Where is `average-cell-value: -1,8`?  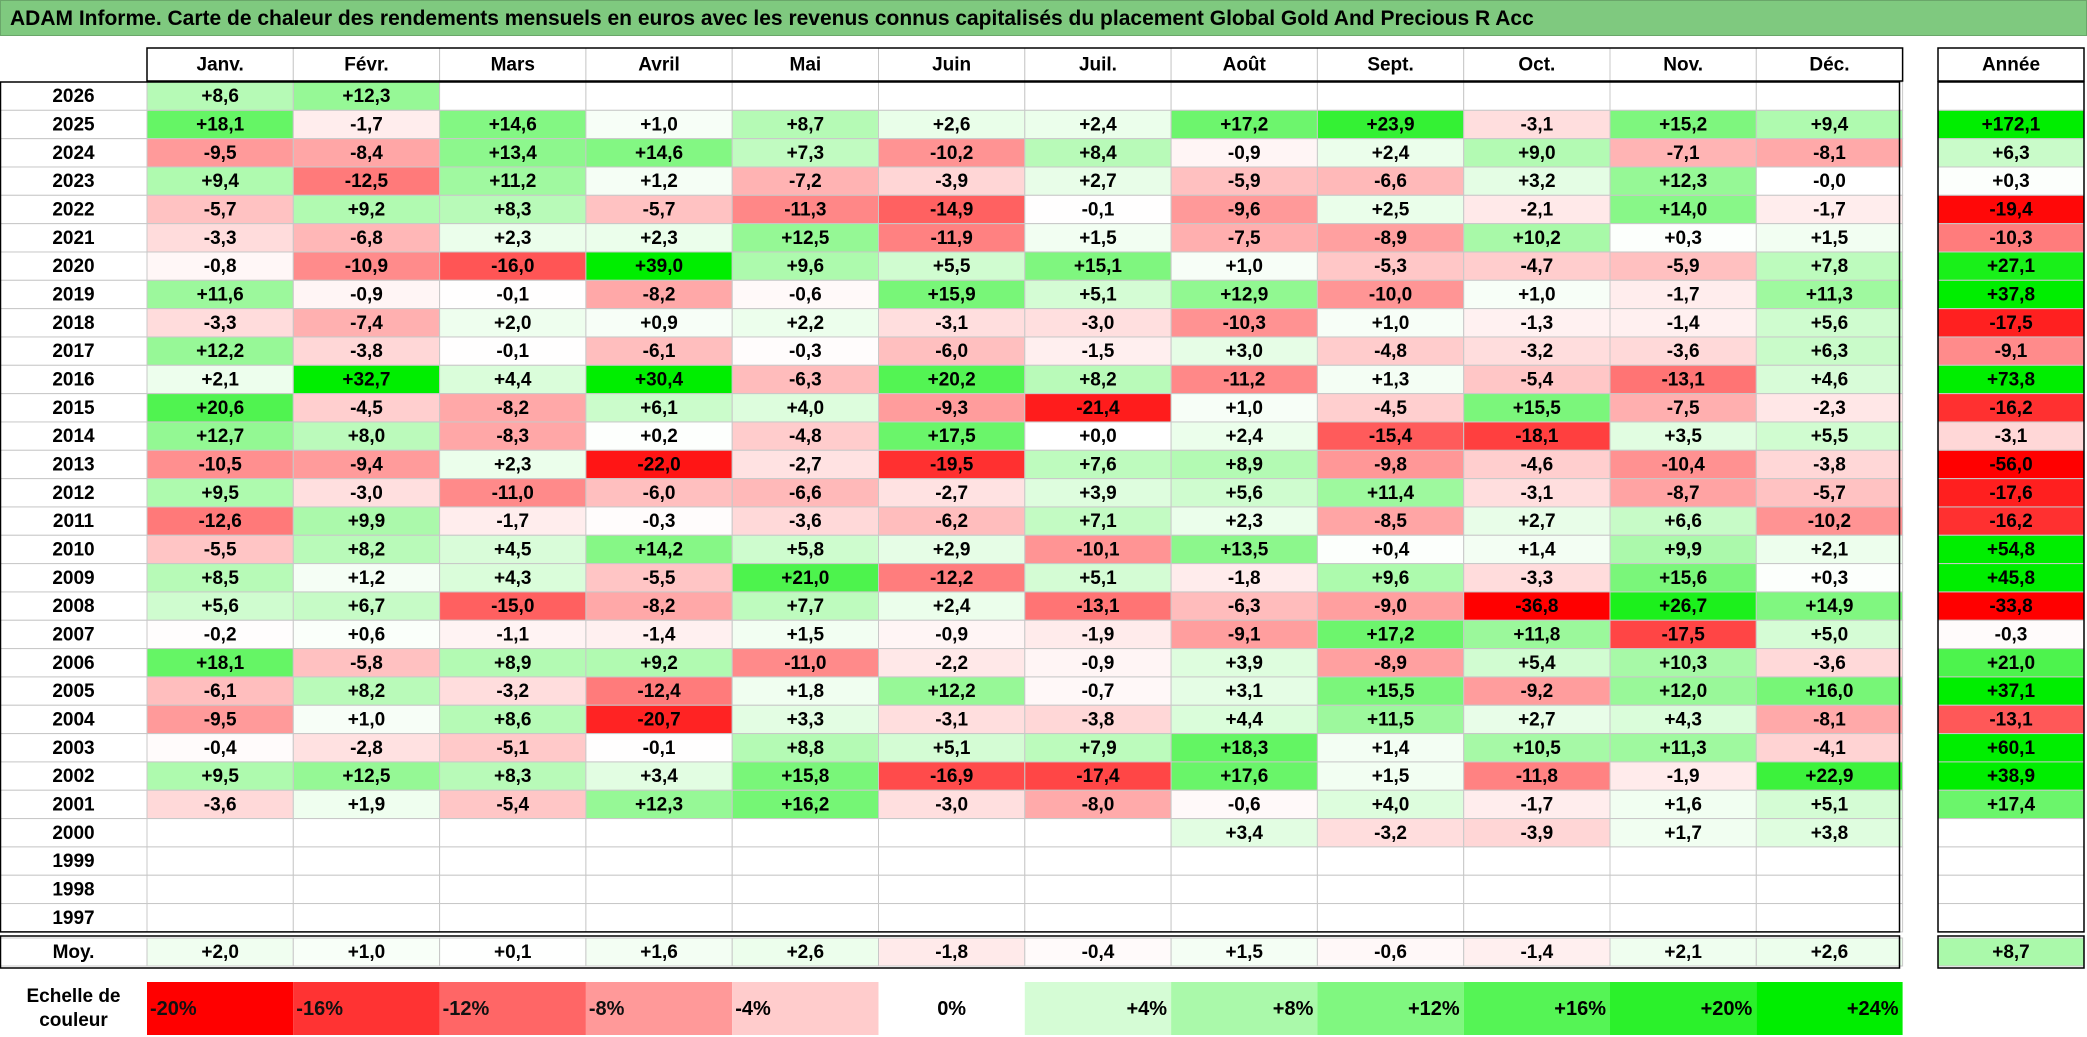
average-cell-value: -1,8 is located at coordinates (951, 952).